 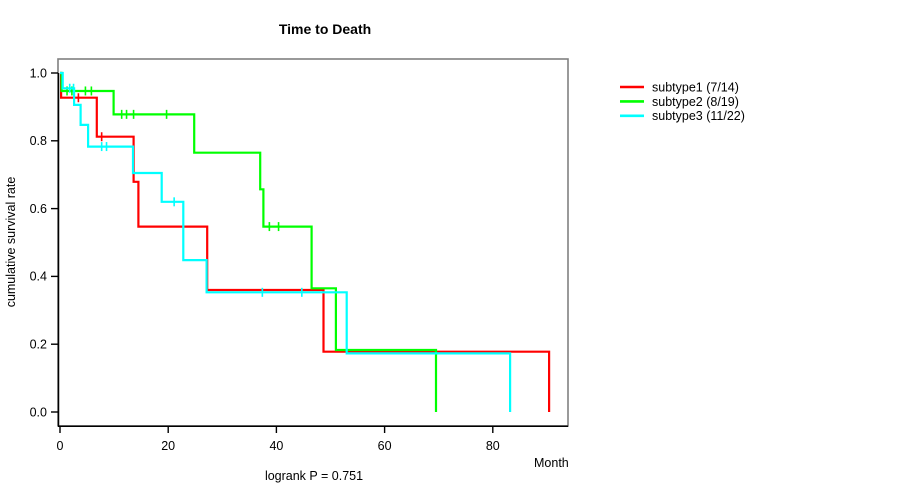 What do you see at coordinates (325, 29) in the screenshot?
I see `chart-title: Time to Death` at bounding box center [325, 29].